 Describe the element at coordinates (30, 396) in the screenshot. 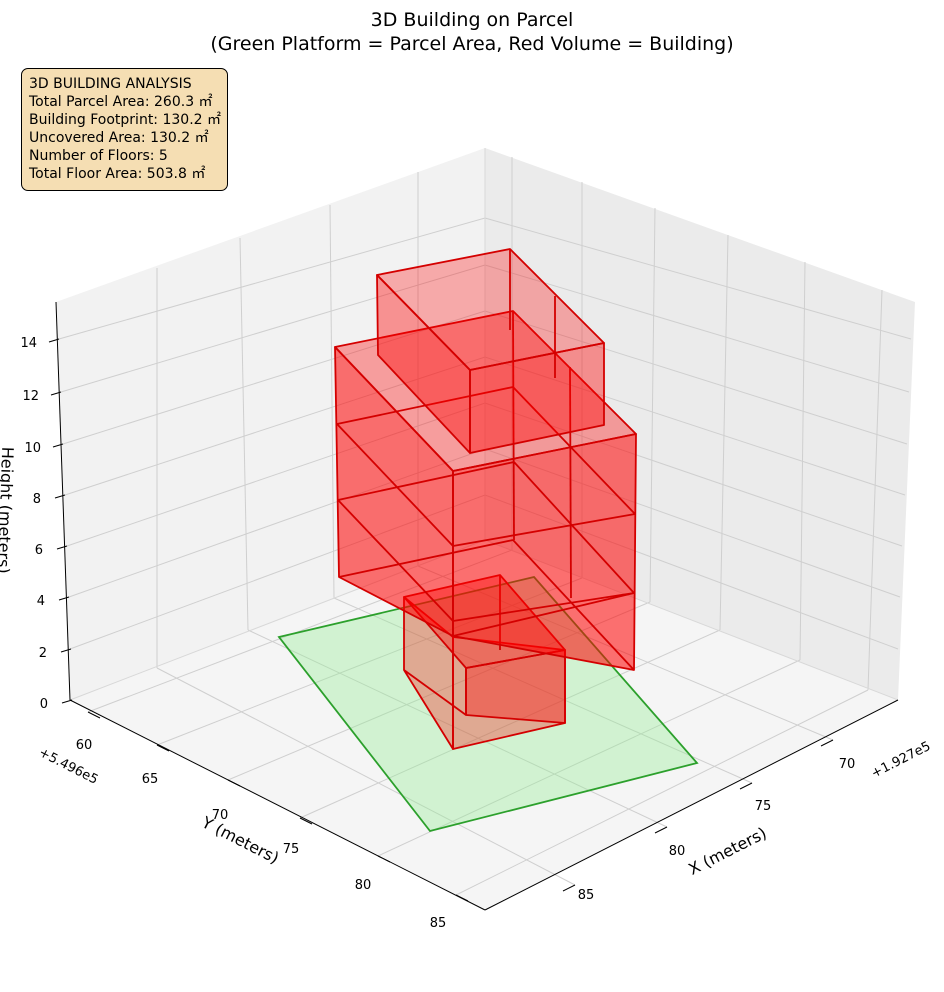

I see `z-tick-label: 12` at that location.